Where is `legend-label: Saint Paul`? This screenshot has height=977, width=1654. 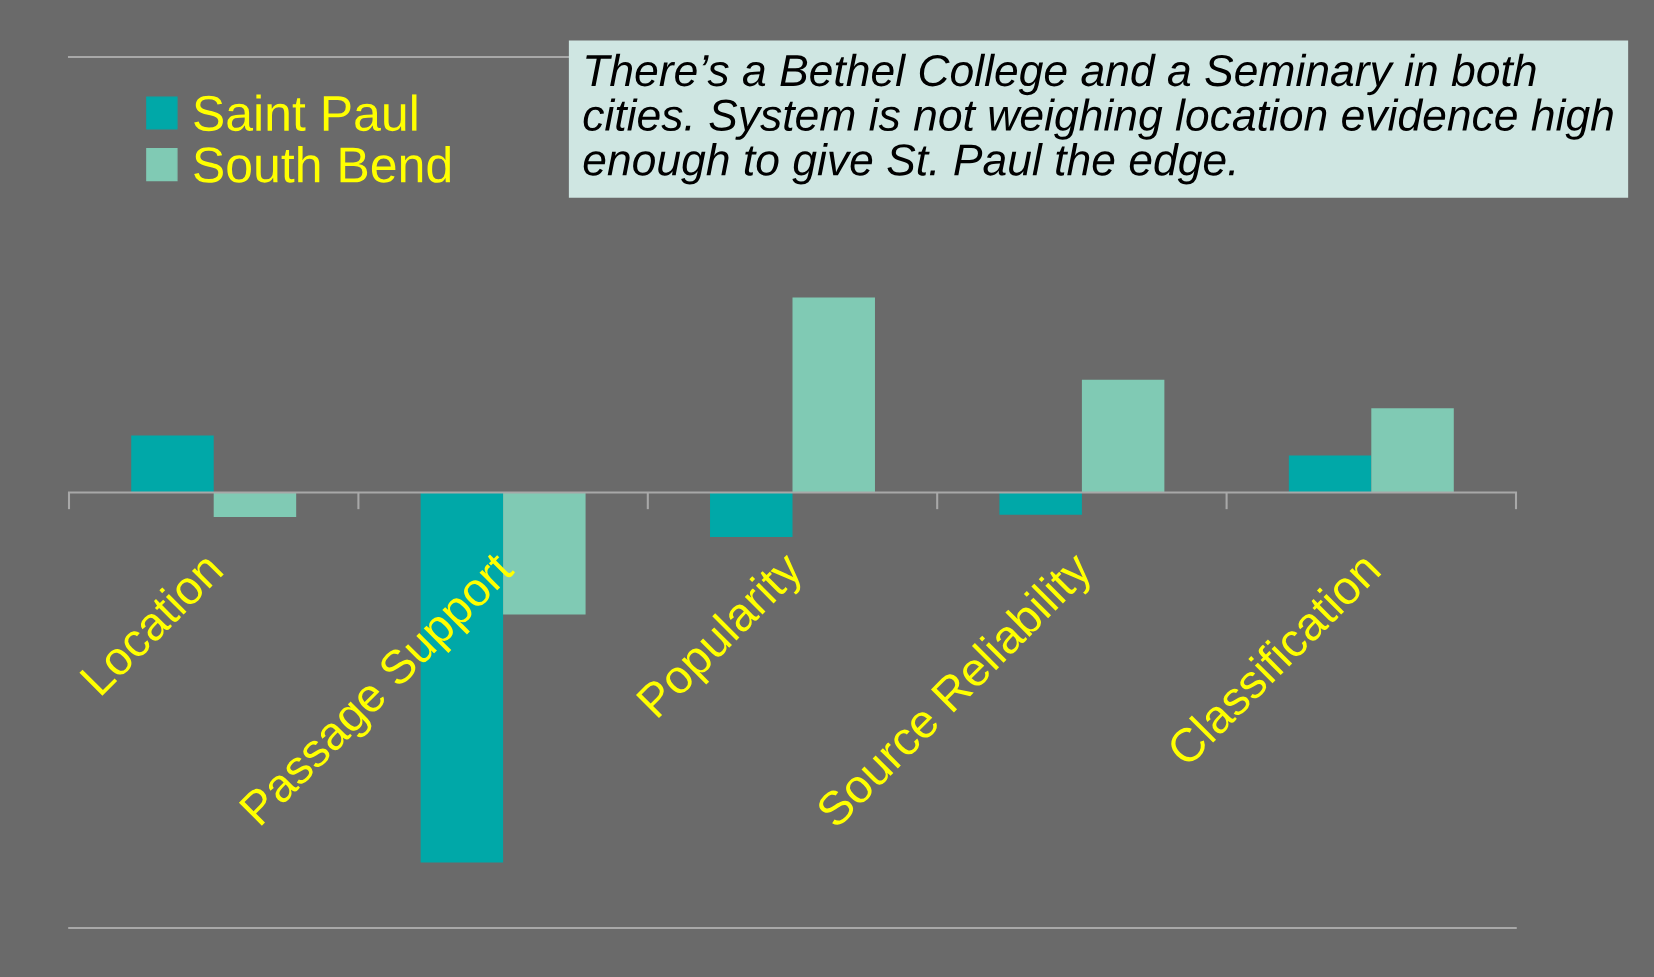
legend-label: Saint Paul is located at coordinates (305, 113).